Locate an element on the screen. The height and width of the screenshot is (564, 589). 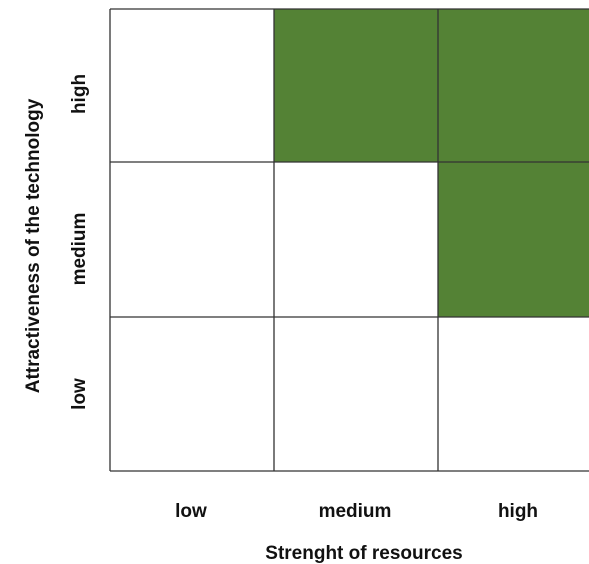
x-tick-medium: medium is located at coordinates (355, 511).